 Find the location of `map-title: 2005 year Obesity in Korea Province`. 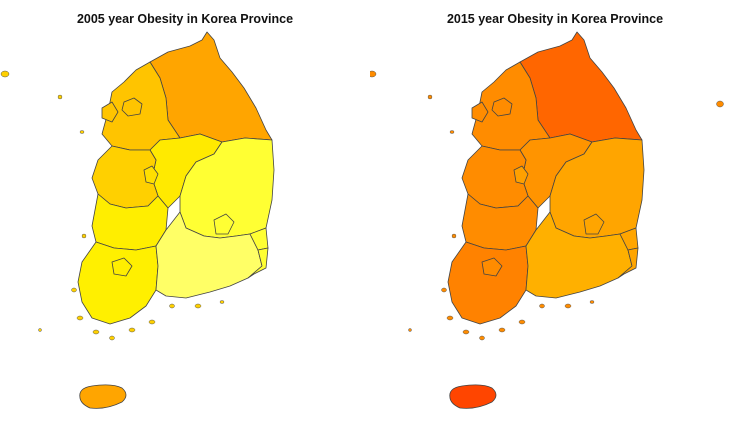

map-title: 2005 year Obesity in Korea Province is located at coordinates (185, 19).